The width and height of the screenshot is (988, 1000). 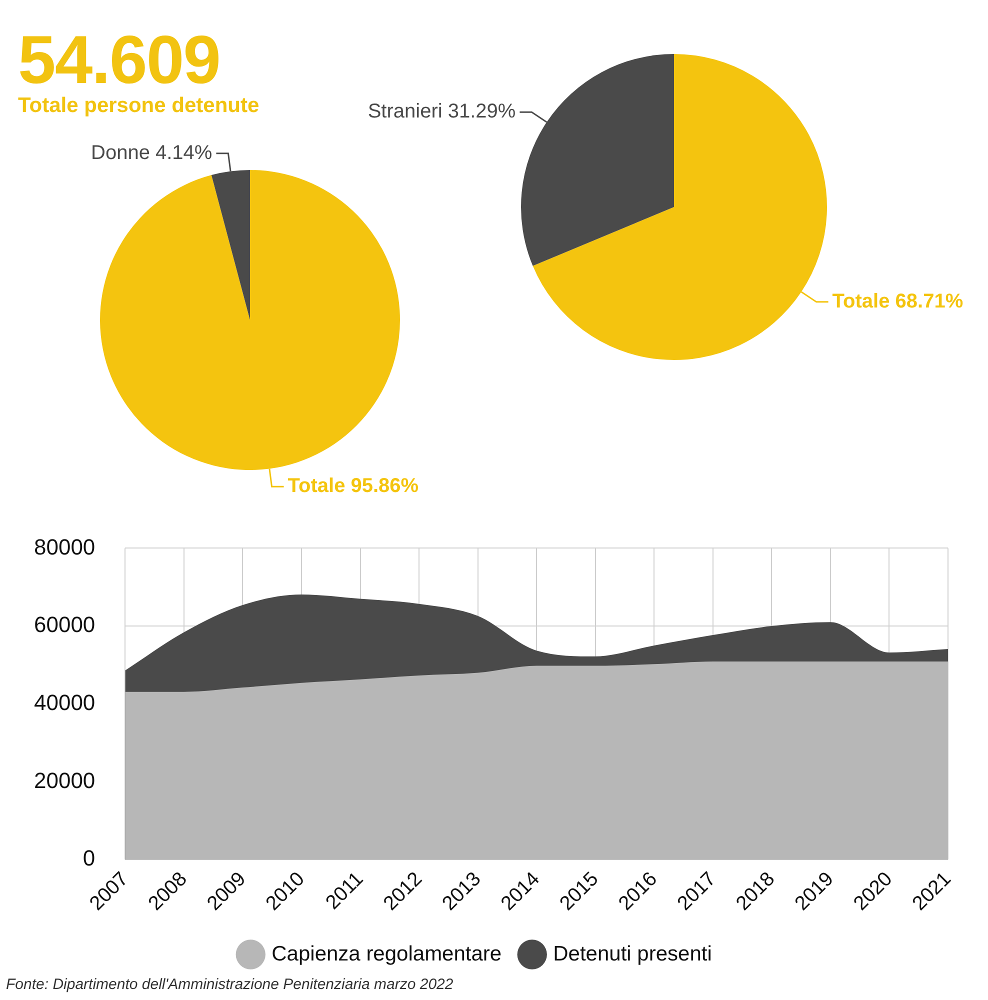 I want to click on y-tick-label: 20000, so click(x=65, y=780).